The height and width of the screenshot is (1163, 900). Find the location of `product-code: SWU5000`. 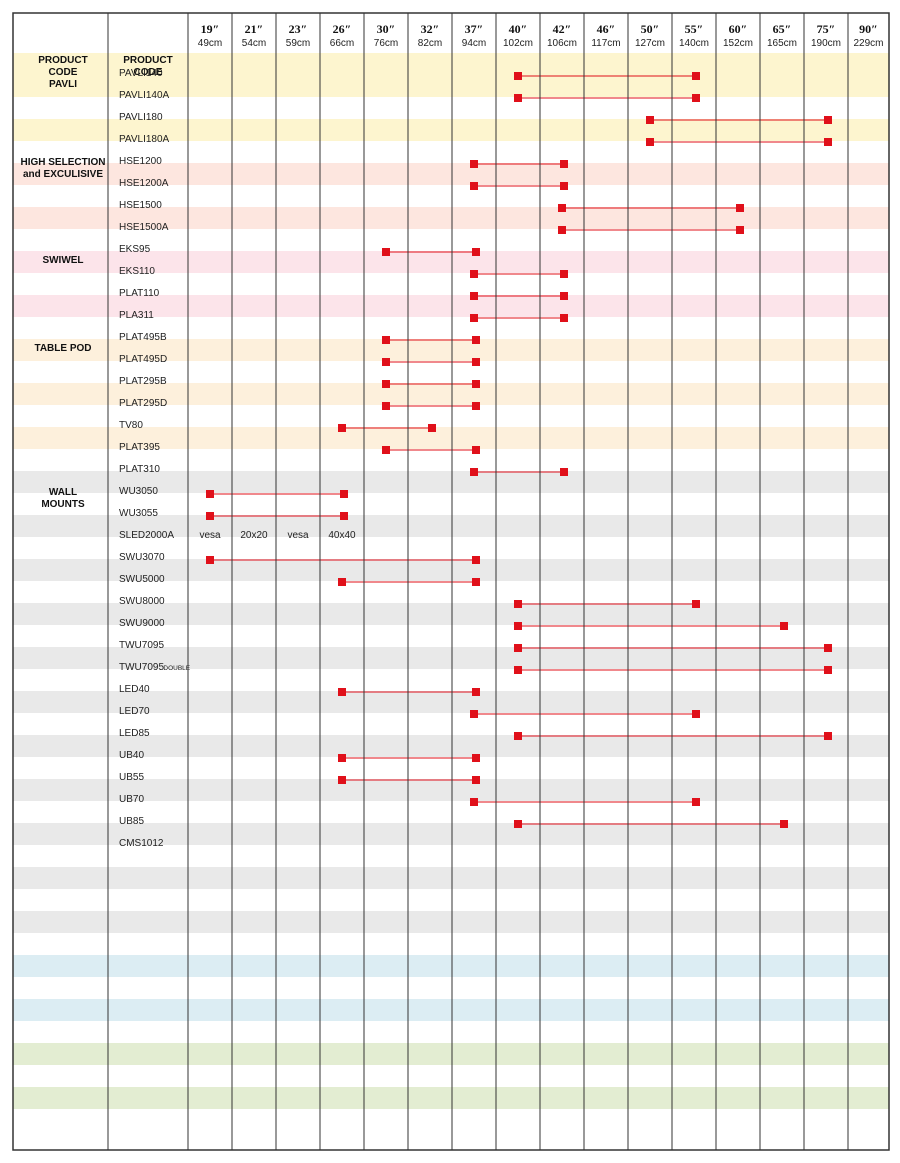

product-code: SWU5000 is located at coordinates (142, 579).